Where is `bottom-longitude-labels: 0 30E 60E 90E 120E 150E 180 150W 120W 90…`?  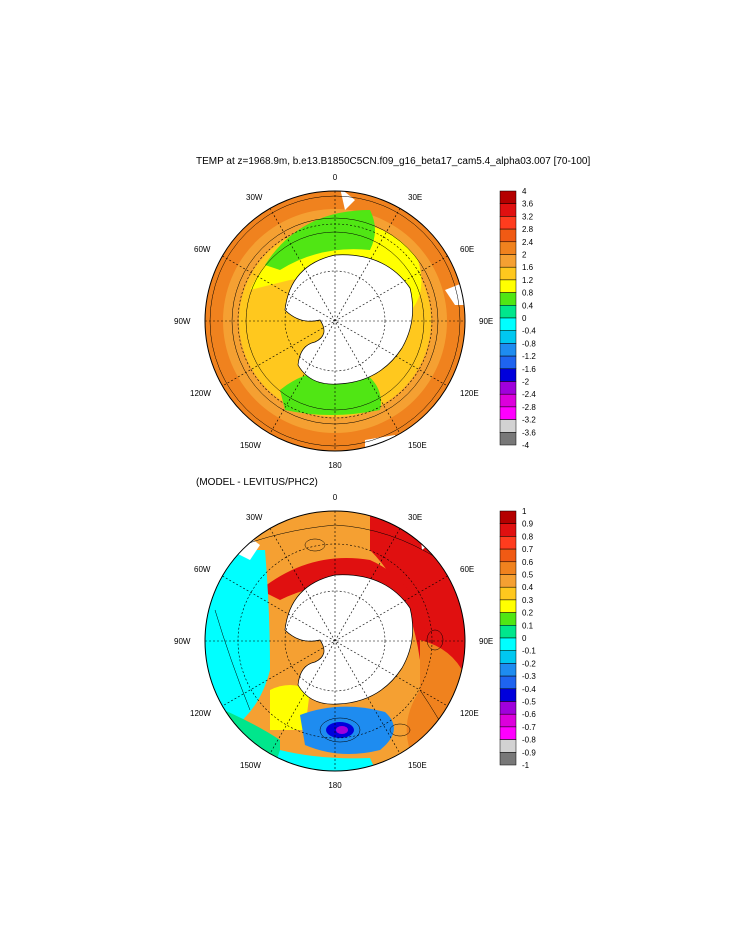
bottom-longitude-labels: 0 30E 60E 90E 120E 150E 180 150W 120W 90… is located at coordinates (333, 641).